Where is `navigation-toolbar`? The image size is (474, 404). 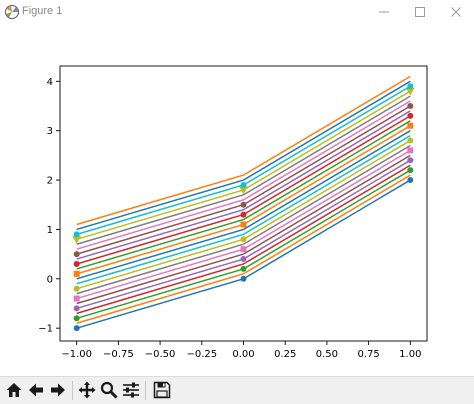 navigation-toolbar is located at coordinates (237, 390).